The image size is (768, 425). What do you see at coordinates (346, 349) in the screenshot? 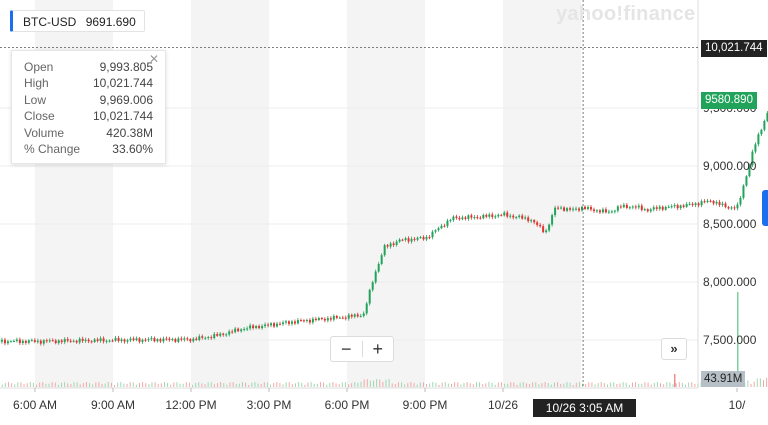
I see `zoom-out-button: −` at bounding box center [346, 349].